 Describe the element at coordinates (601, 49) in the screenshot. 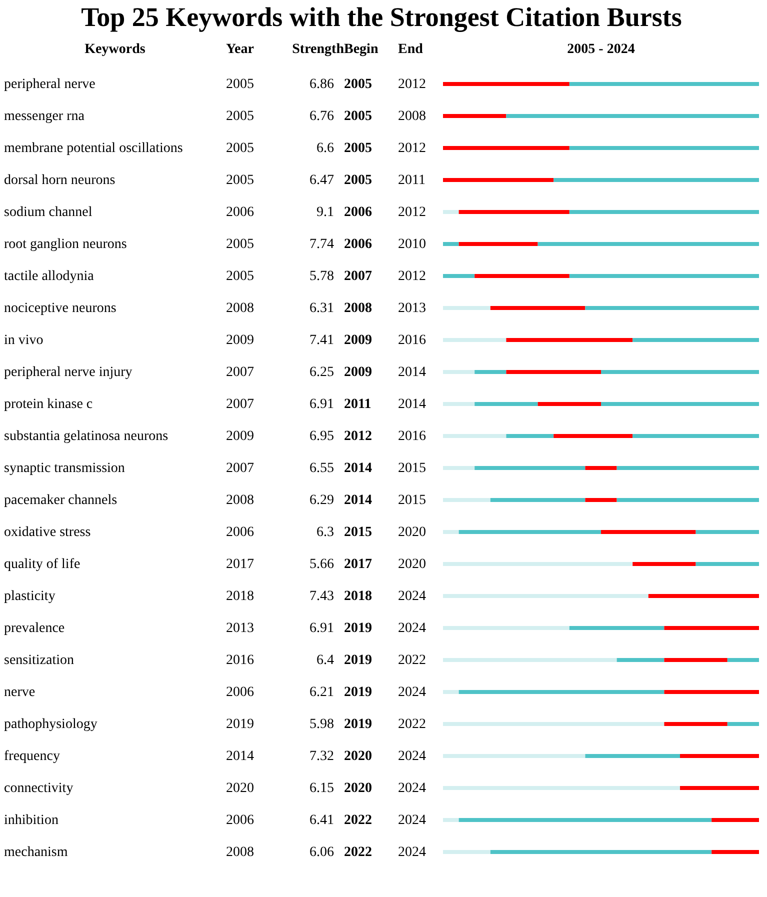

I see `x-axis-title: 2005 - 2024` at that location.